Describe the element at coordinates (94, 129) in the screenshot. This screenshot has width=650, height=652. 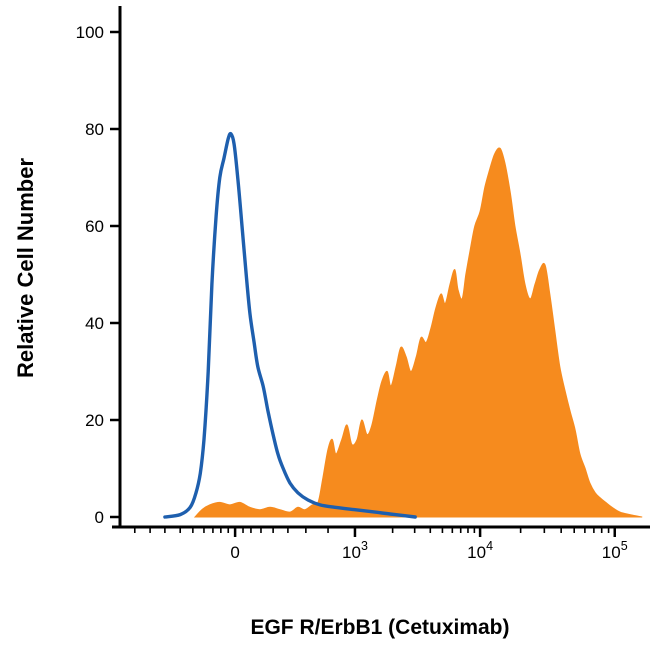
I see `y-tick-label: 80` at that location.